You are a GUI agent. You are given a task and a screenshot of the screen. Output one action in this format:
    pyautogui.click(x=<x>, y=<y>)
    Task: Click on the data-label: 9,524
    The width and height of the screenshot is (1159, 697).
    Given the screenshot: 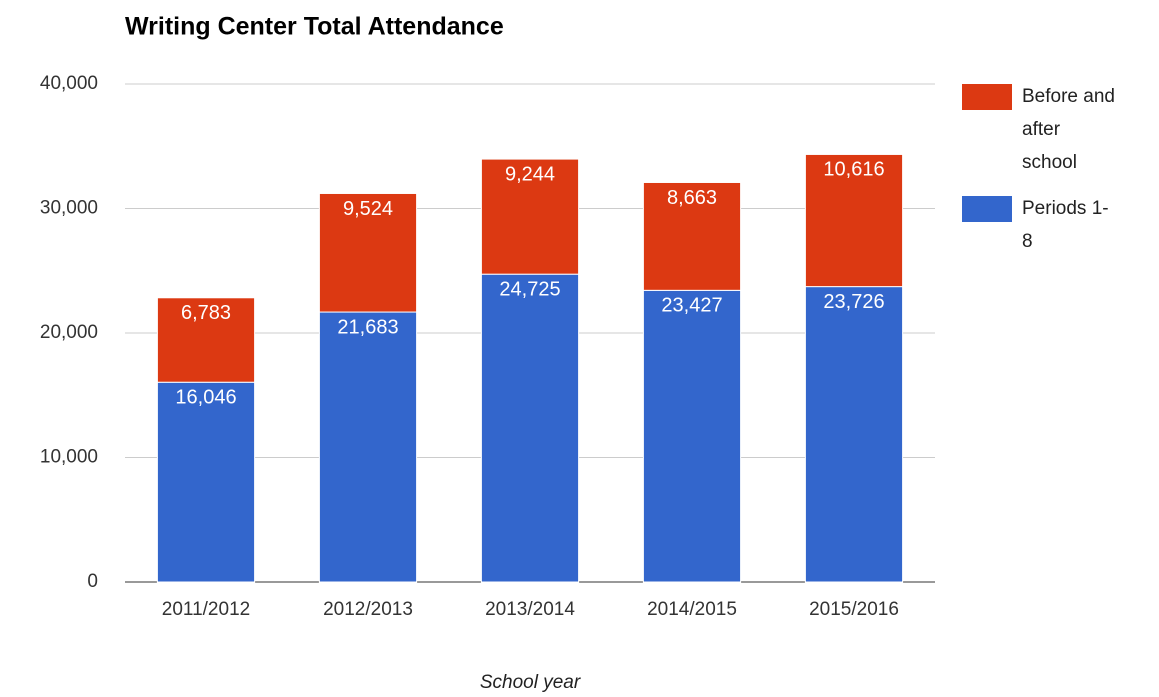 What is the action you would take?
    pyautogui.click(x=368, y=209)
    